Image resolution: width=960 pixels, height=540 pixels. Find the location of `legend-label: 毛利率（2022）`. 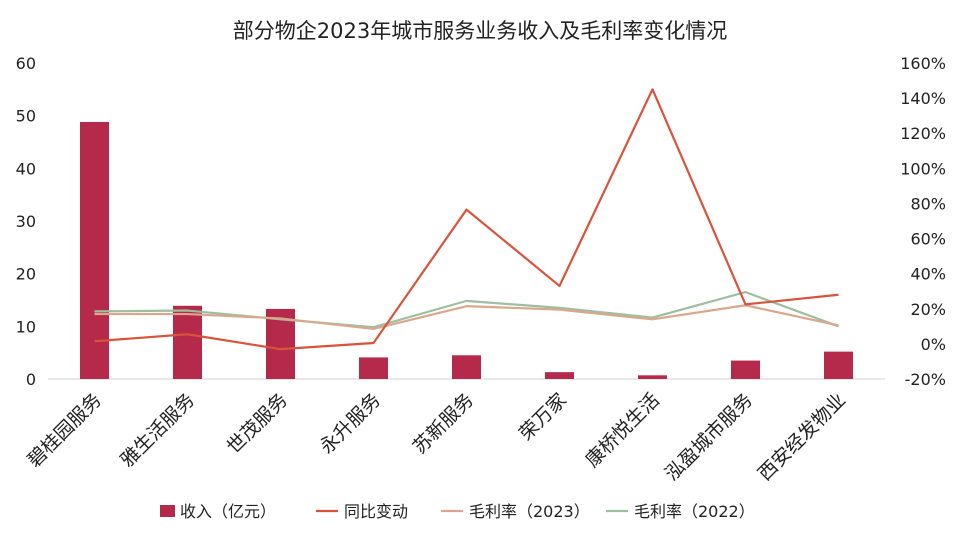

legend-label: 毛利率（2022） is located at coordinates (694, 511).